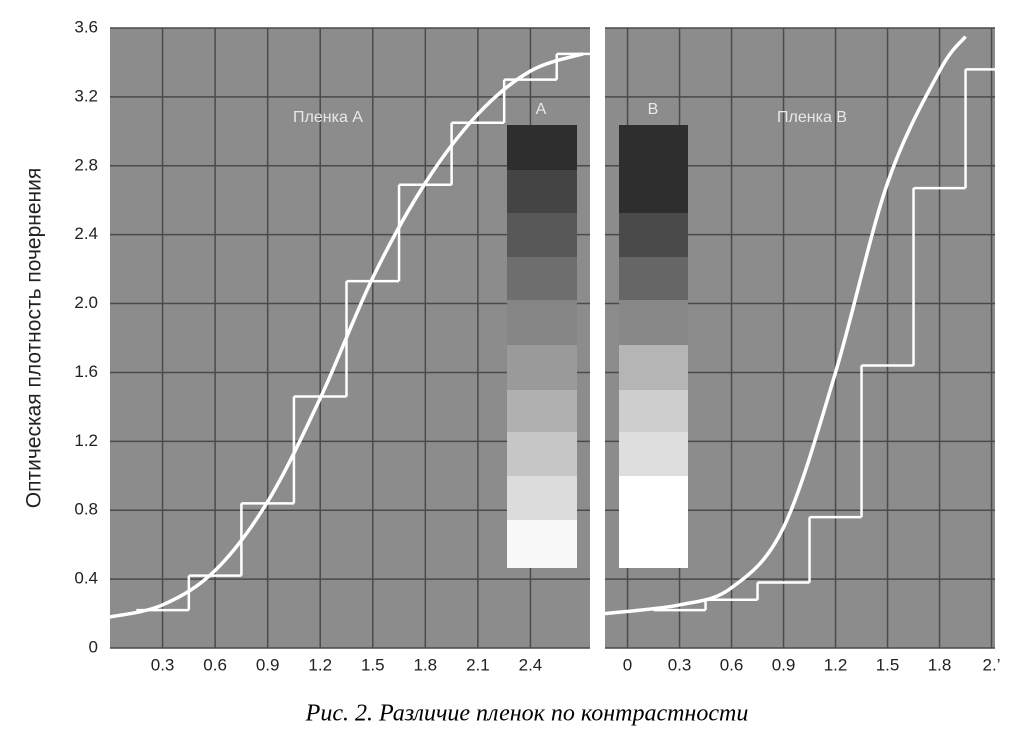  What do you see at coordinates (812, 117) in the screenshot?
I see `annotation: Пленка B` at bounding box center [812, 117].